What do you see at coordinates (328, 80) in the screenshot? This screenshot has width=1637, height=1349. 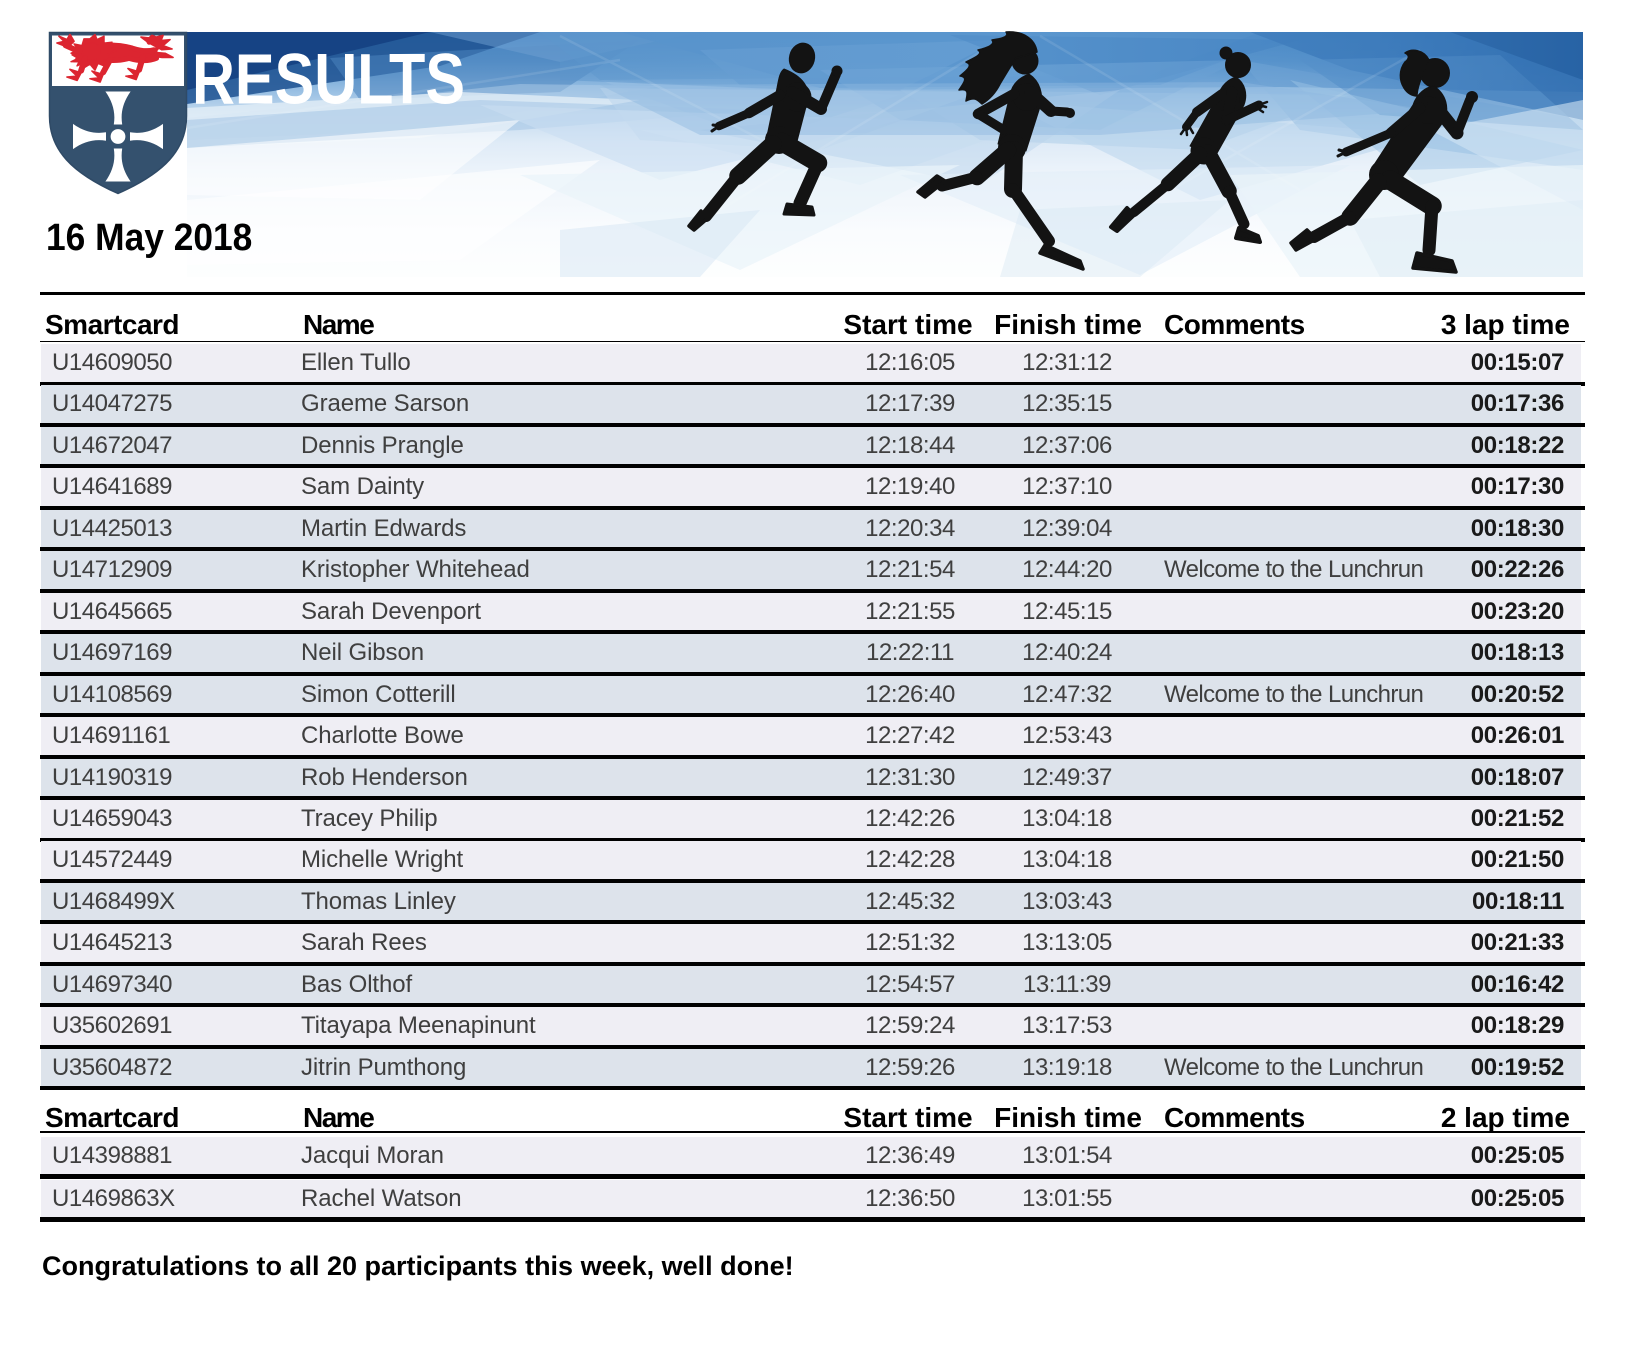 I see `svg-text: RESULTS` at bounding box center [328, 80].